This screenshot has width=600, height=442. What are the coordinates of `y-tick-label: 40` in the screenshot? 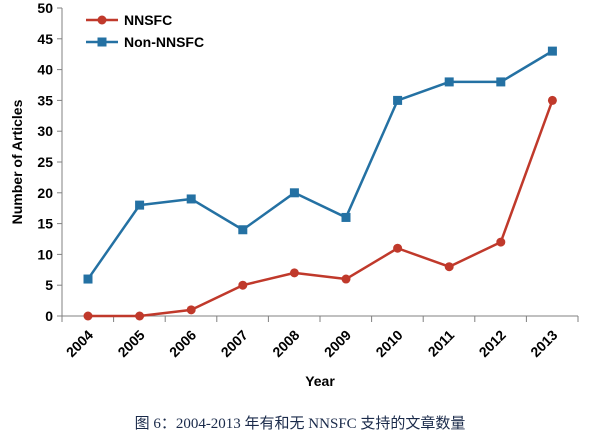 It's located at (45, 70).